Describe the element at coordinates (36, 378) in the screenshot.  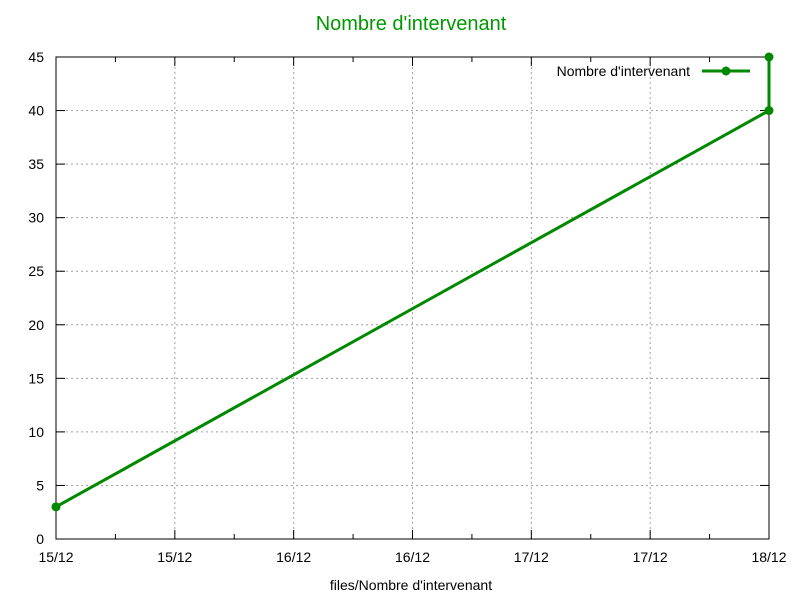
I see `y-tick-label: 15` at that location.